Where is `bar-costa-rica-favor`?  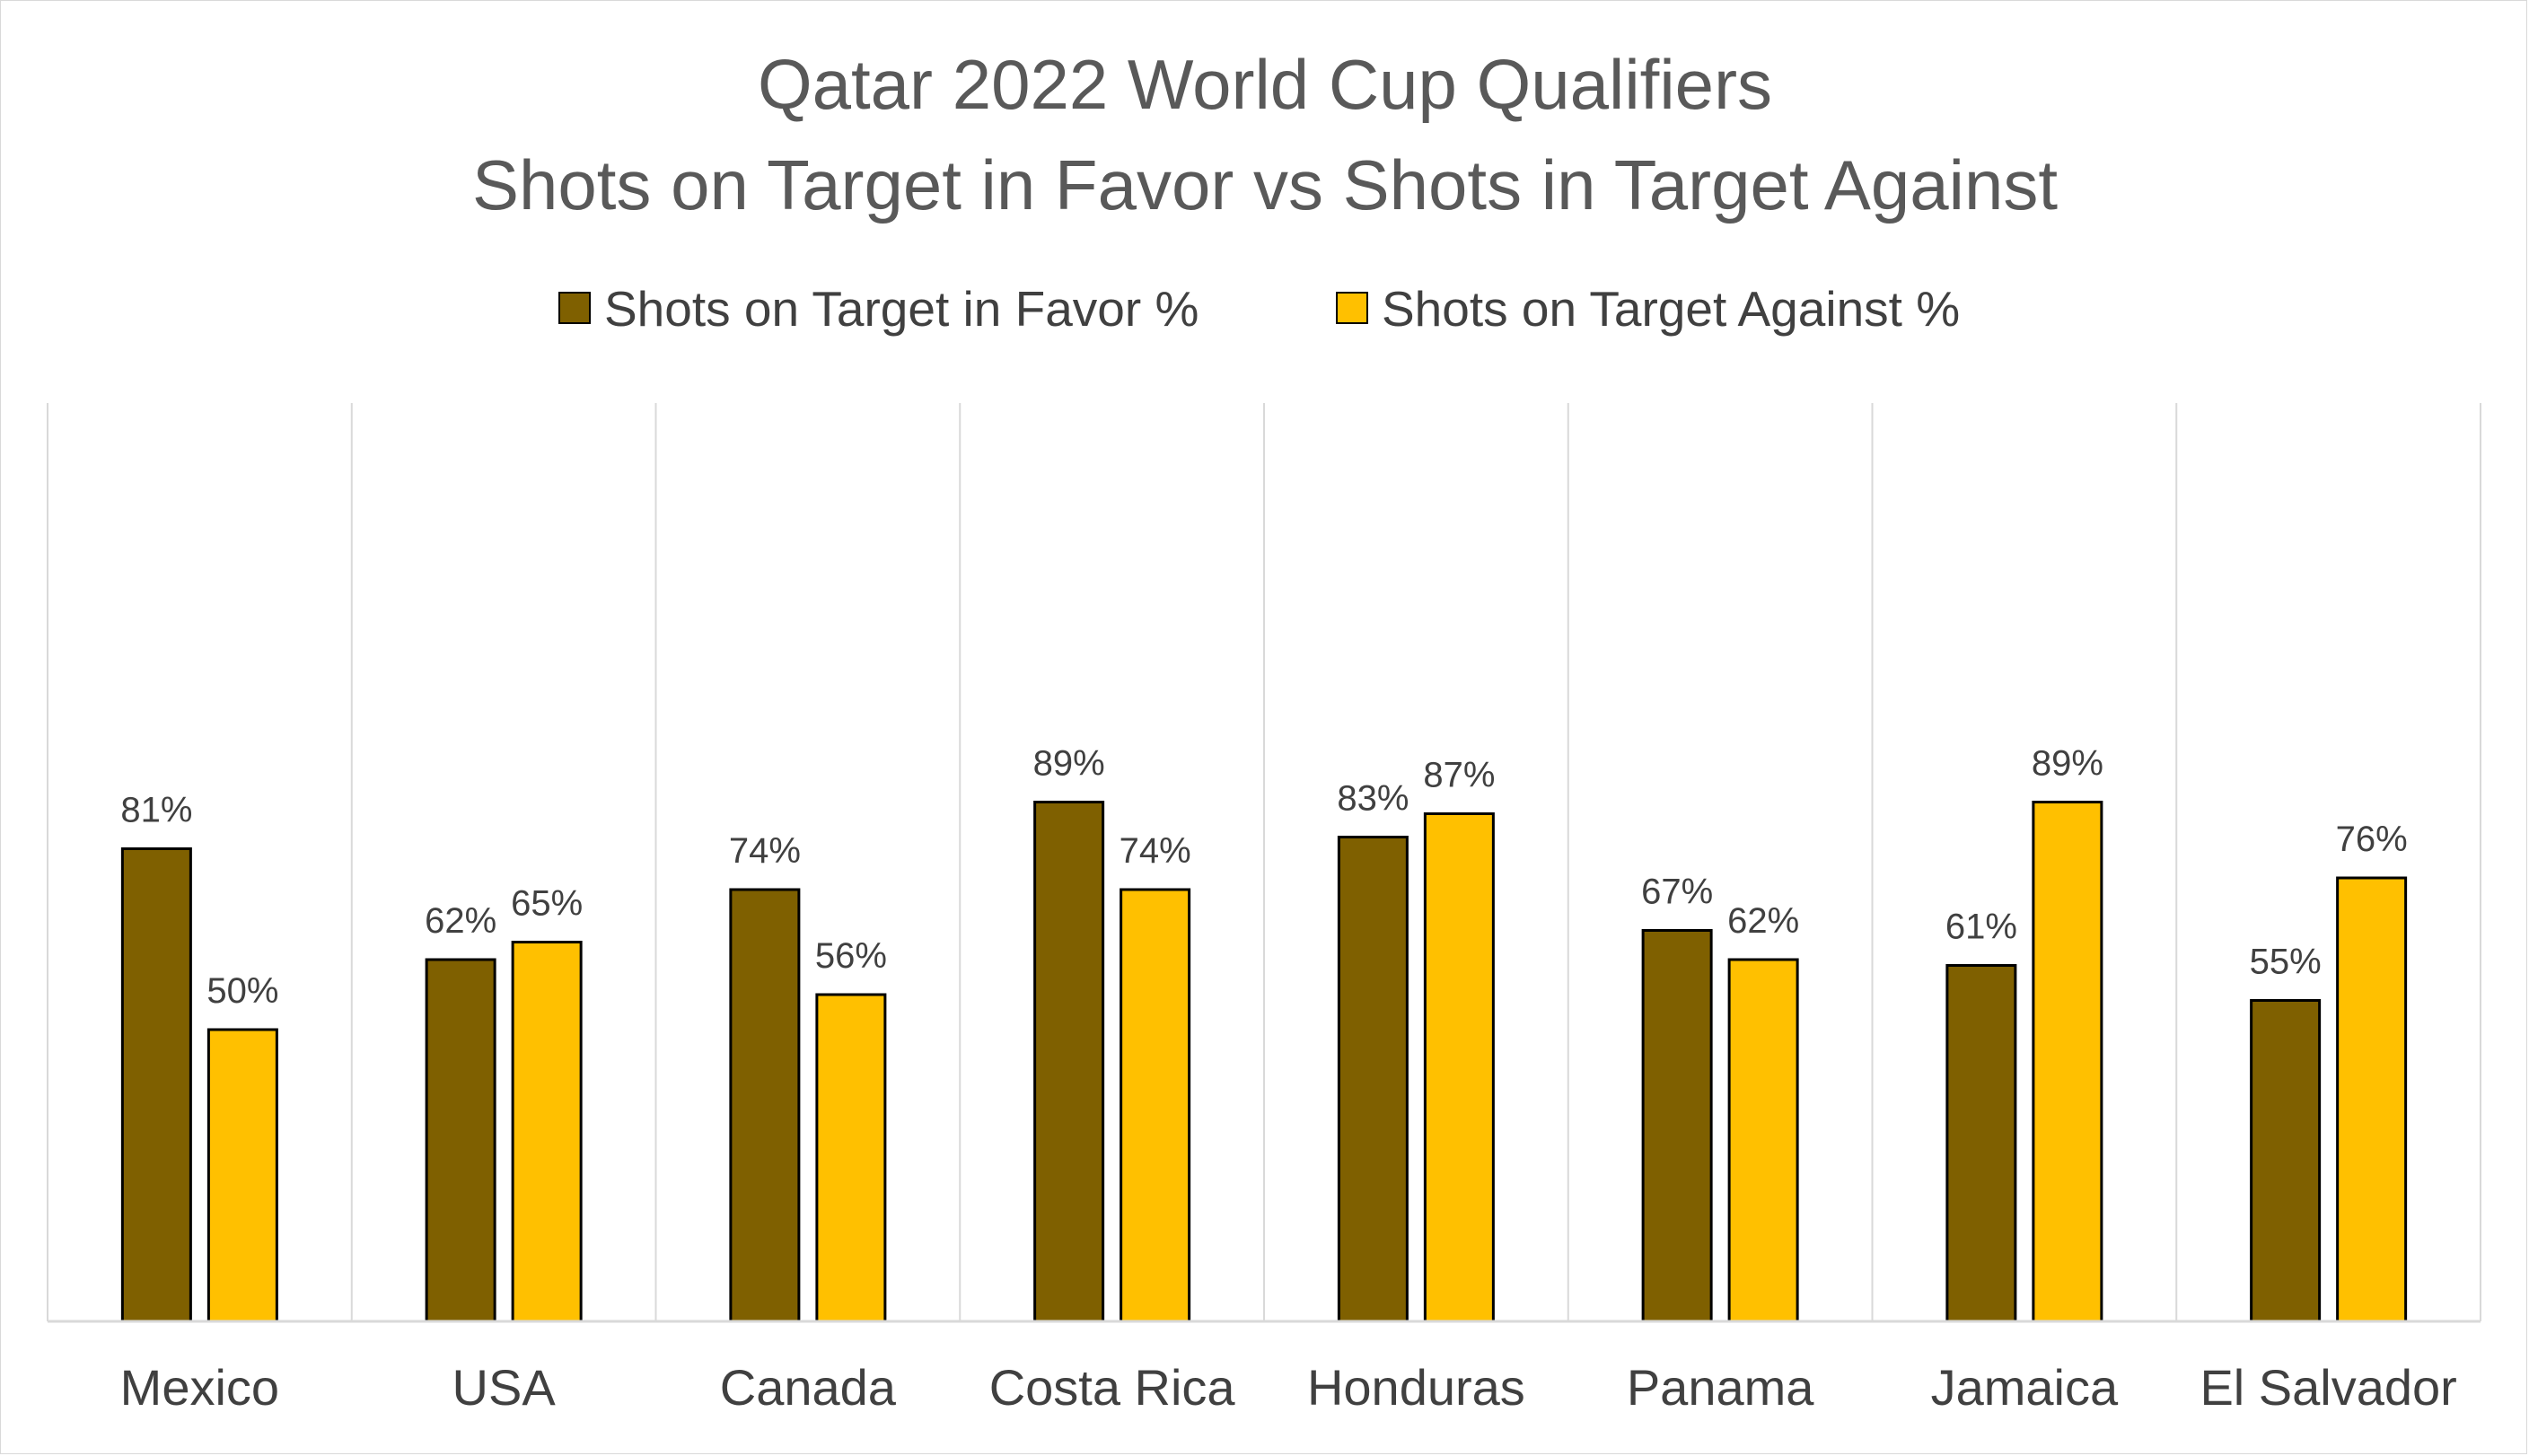 bar-costa-rica-favor is located at coordinates (1069, 1062).